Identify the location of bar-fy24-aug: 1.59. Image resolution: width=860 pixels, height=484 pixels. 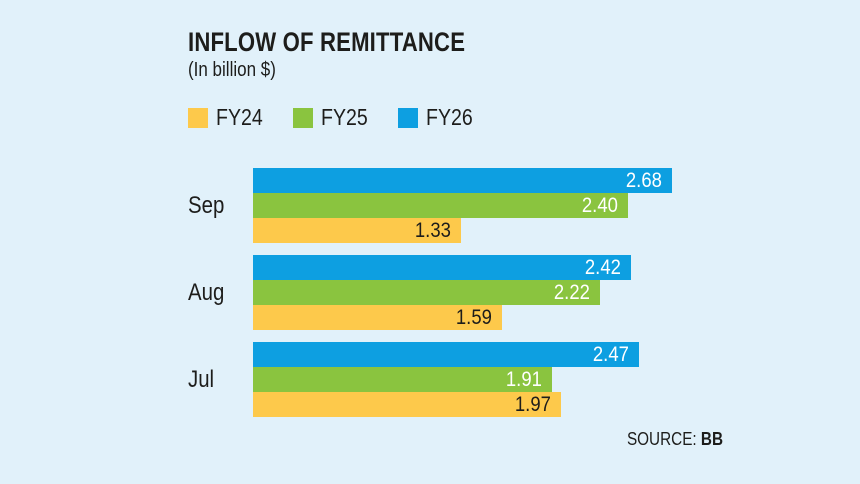
(377, 317).